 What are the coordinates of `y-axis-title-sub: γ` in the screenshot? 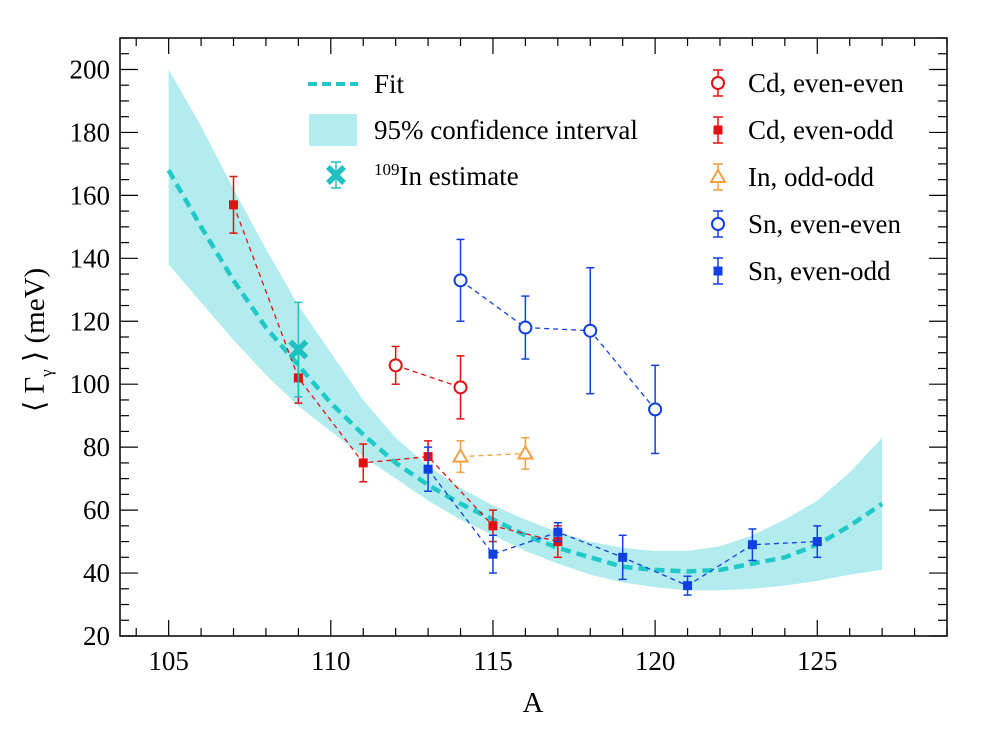 It's located at (46, 373).